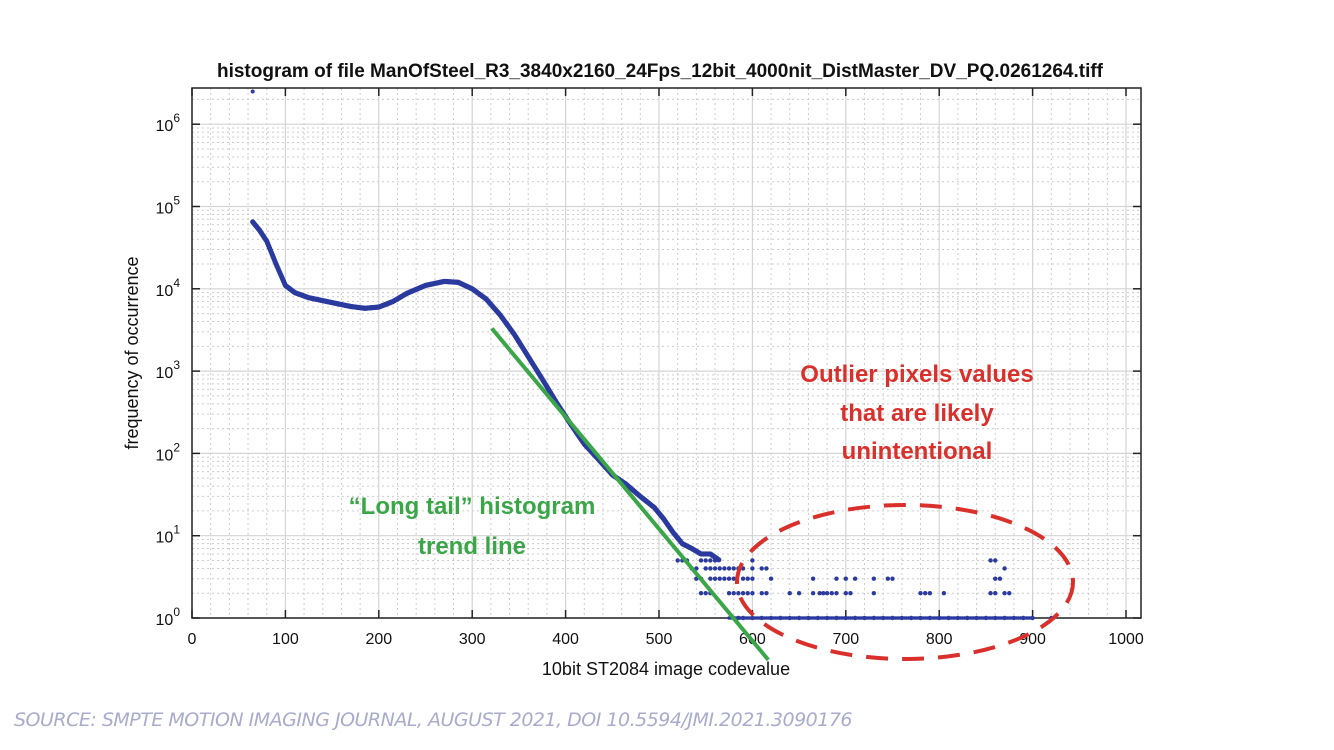 The height and width of the screenshot is (750, 1334). Describe the element at coordinates (630, 494) in the screenshot. I see `trend-line` at that location.